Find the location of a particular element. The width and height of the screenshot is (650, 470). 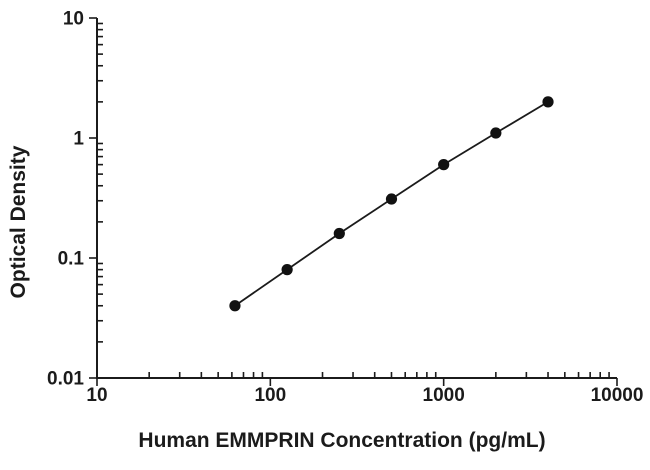

x-axis-title: Human EMMPRIN Concentration (pg/mL) is located at coordinates (342, 440).